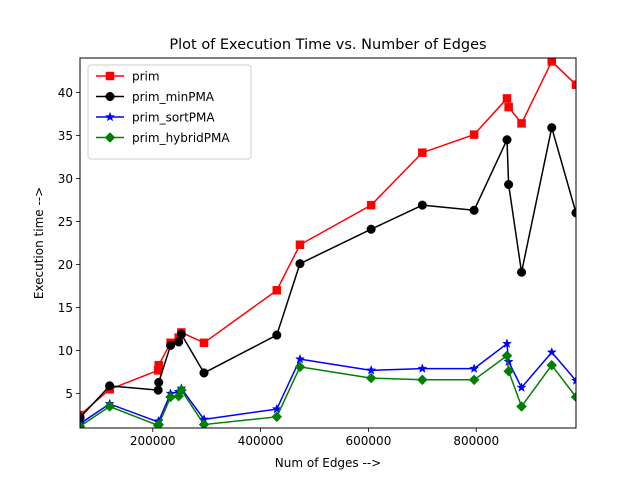 The width and height of the screenshot is (640, 480). What do you see at coordinates (69, 394) in the screenshot?
I see `y-tick-label: 5` at bounding box center [69, 394].